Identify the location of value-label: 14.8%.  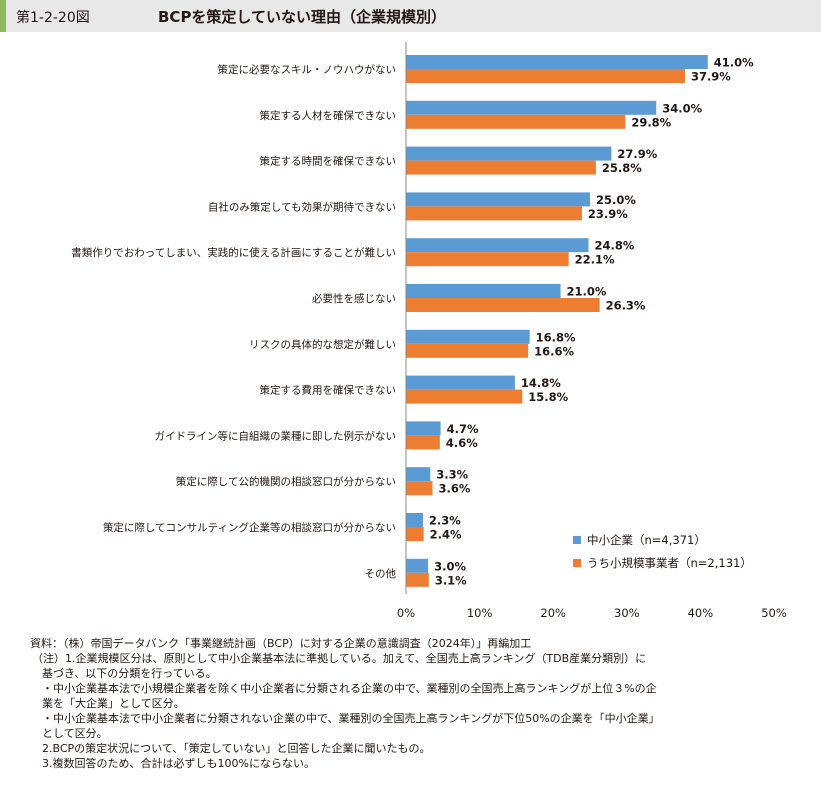
(541, 383).